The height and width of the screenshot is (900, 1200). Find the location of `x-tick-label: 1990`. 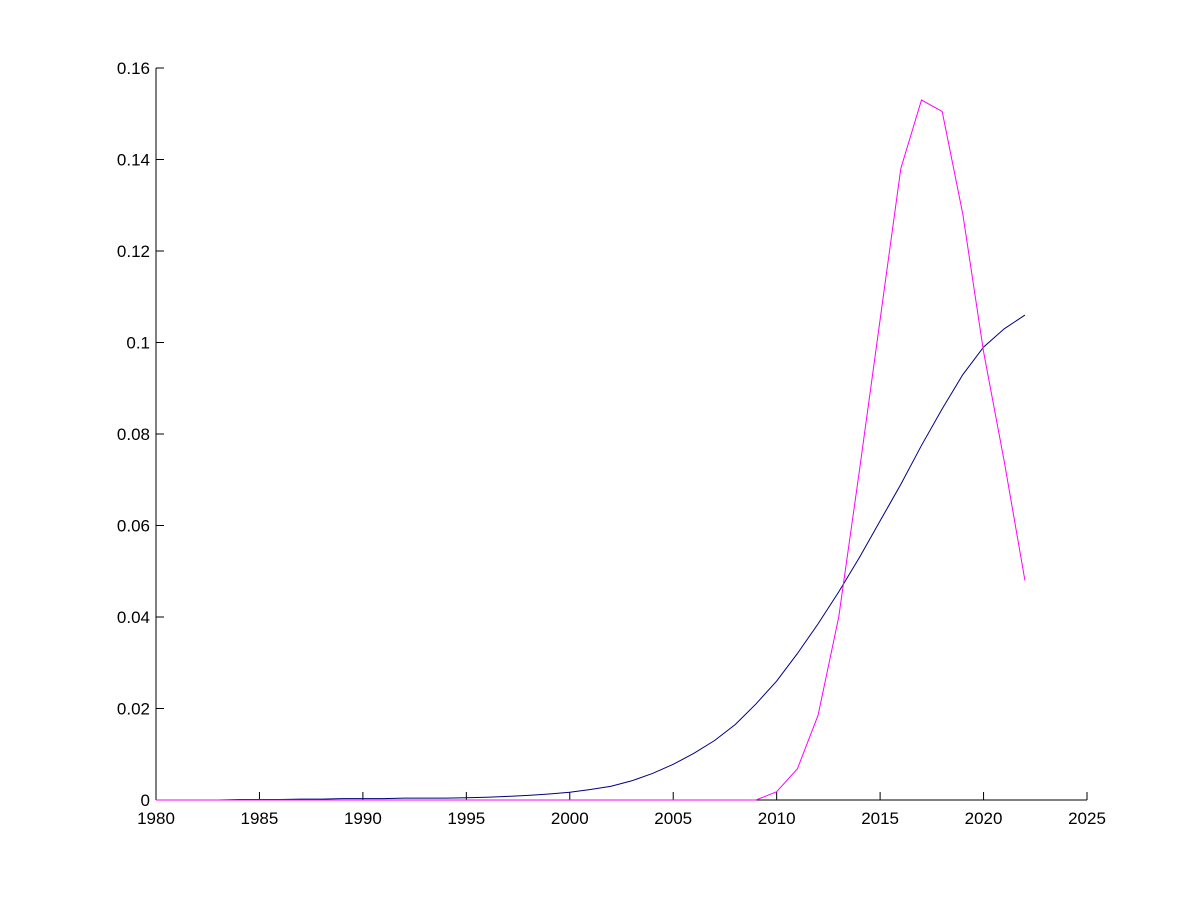

x-tick-label: 1990 is located at coordinates (363, 818).